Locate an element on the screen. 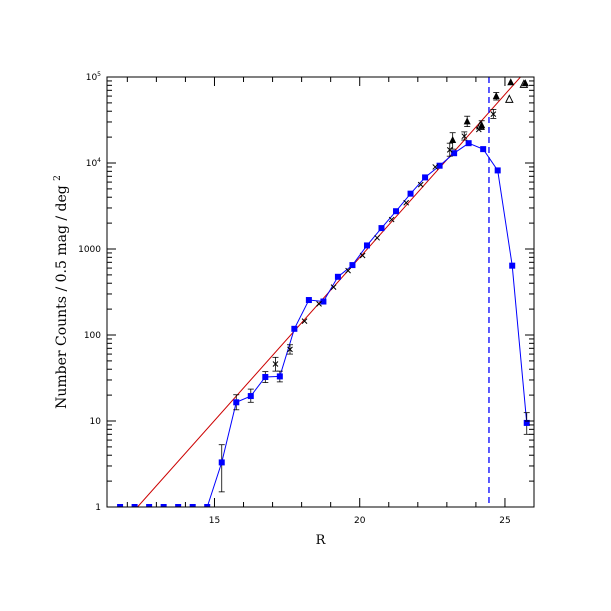 The image size is (611, 611). x-tick-label: 25 is located at coordinates (504, 521).